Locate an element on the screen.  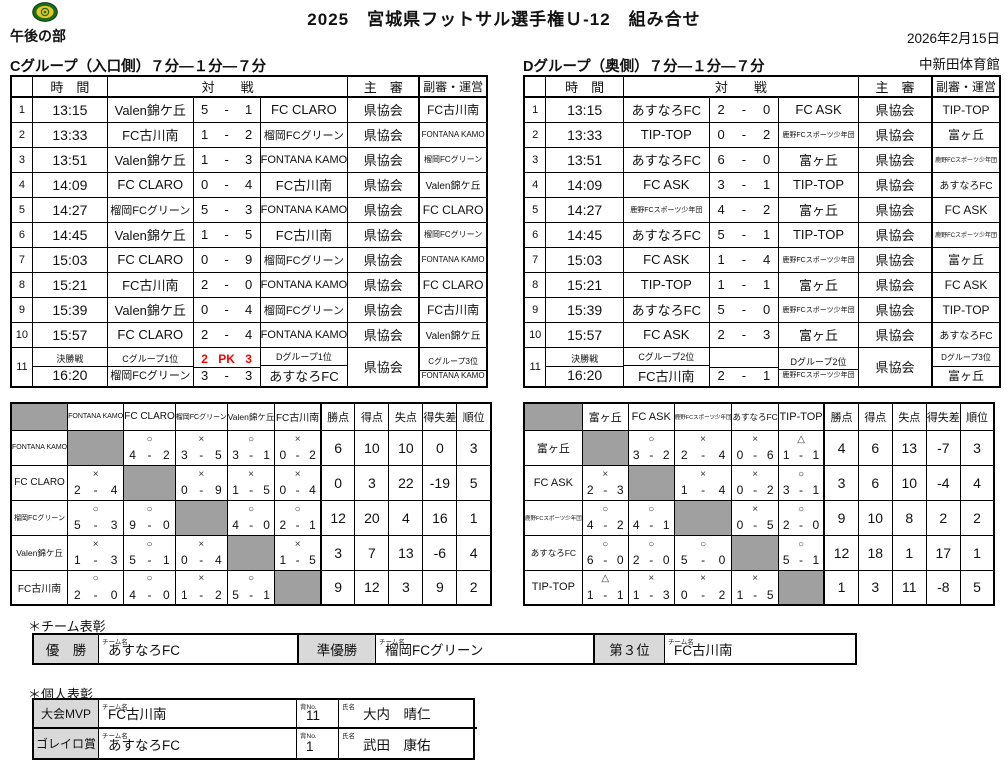
match-score: 1-2 is located at coordinates (226, 134).